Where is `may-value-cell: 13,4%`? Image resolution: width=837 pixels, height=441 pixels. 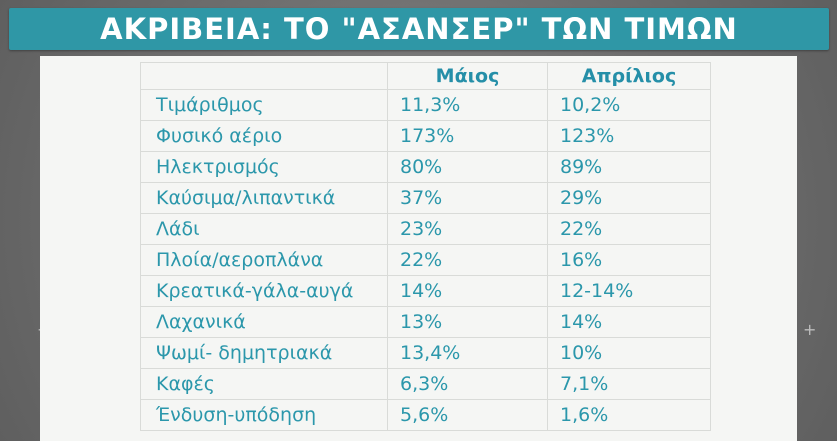 may-value-cell: 13,4% is located at coordinates (467, 353).